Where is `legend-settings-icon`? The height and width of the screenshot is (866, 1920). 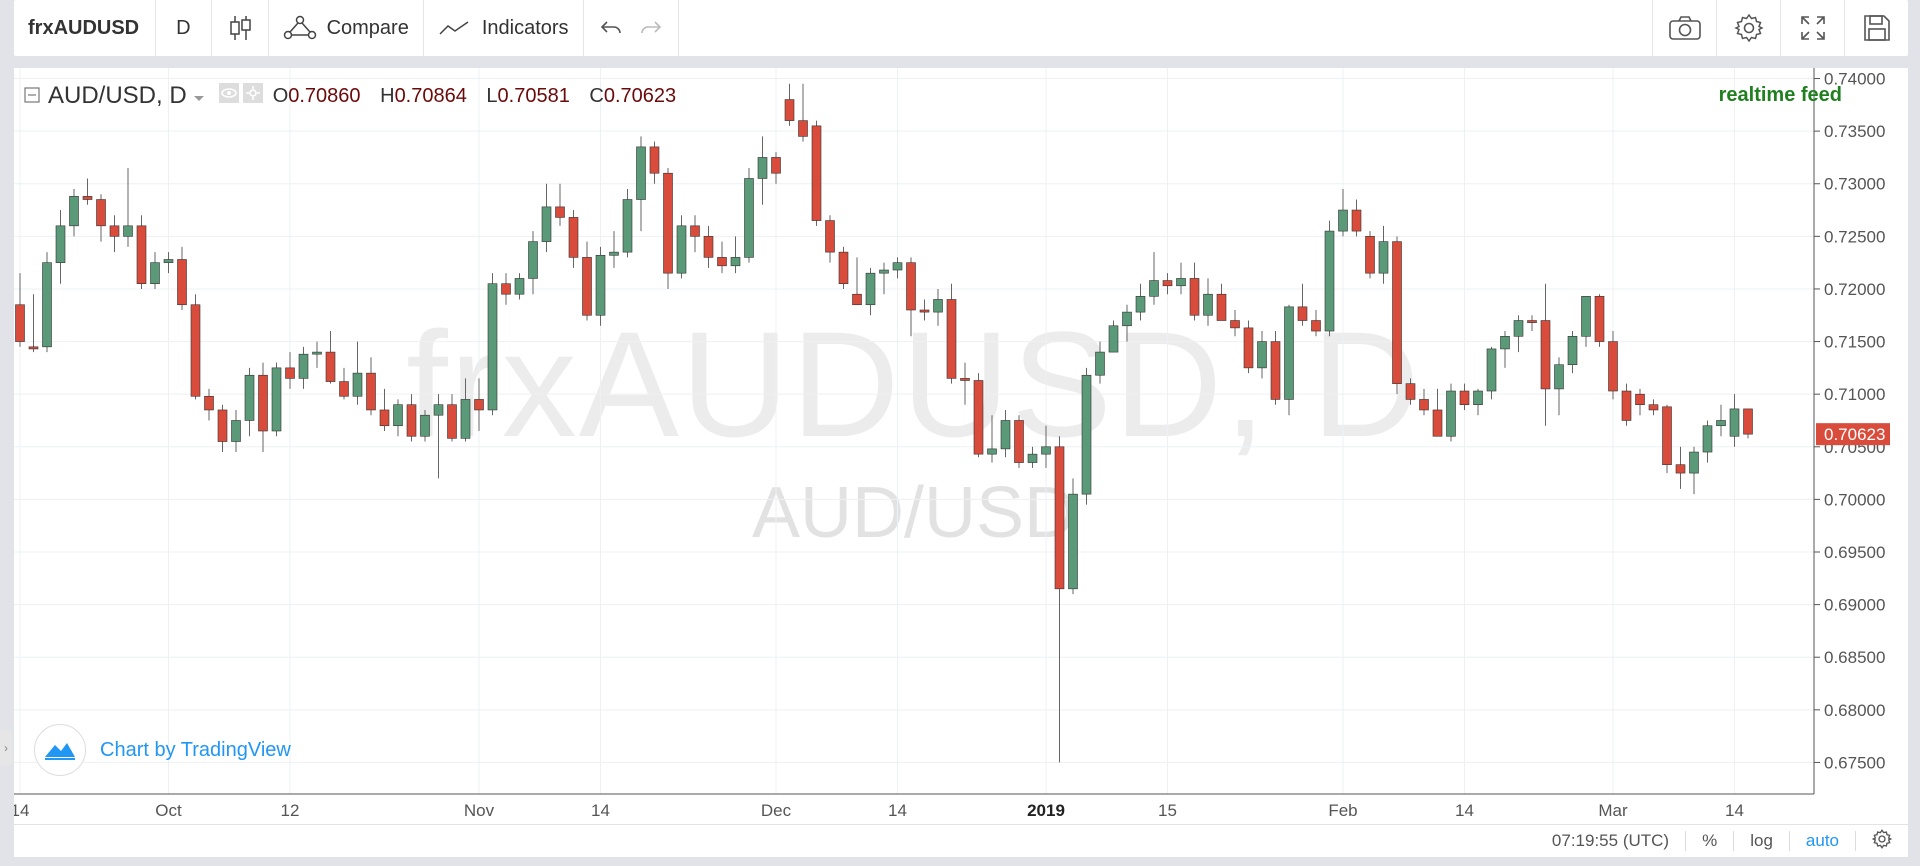
legend-settings-icon is located at coordinates (252, 96).